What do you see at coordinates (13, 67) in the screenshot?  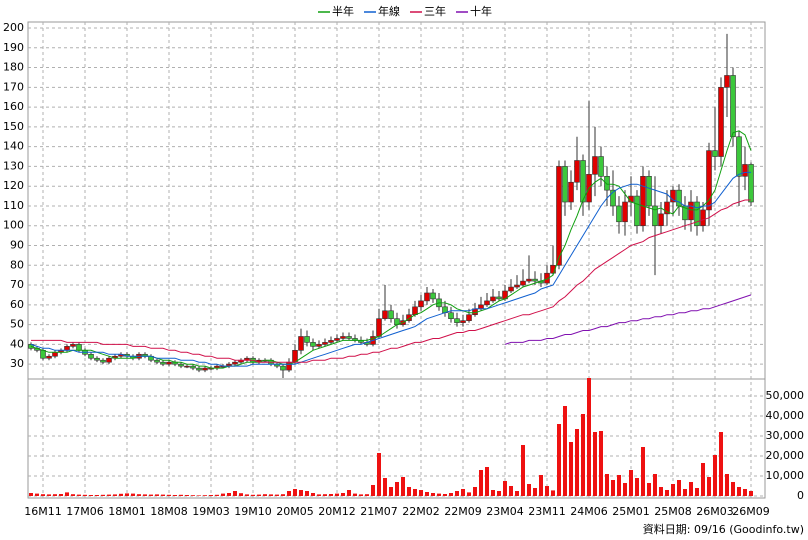 I see `y-tick-label: 180` at bounding box center [13, 67].